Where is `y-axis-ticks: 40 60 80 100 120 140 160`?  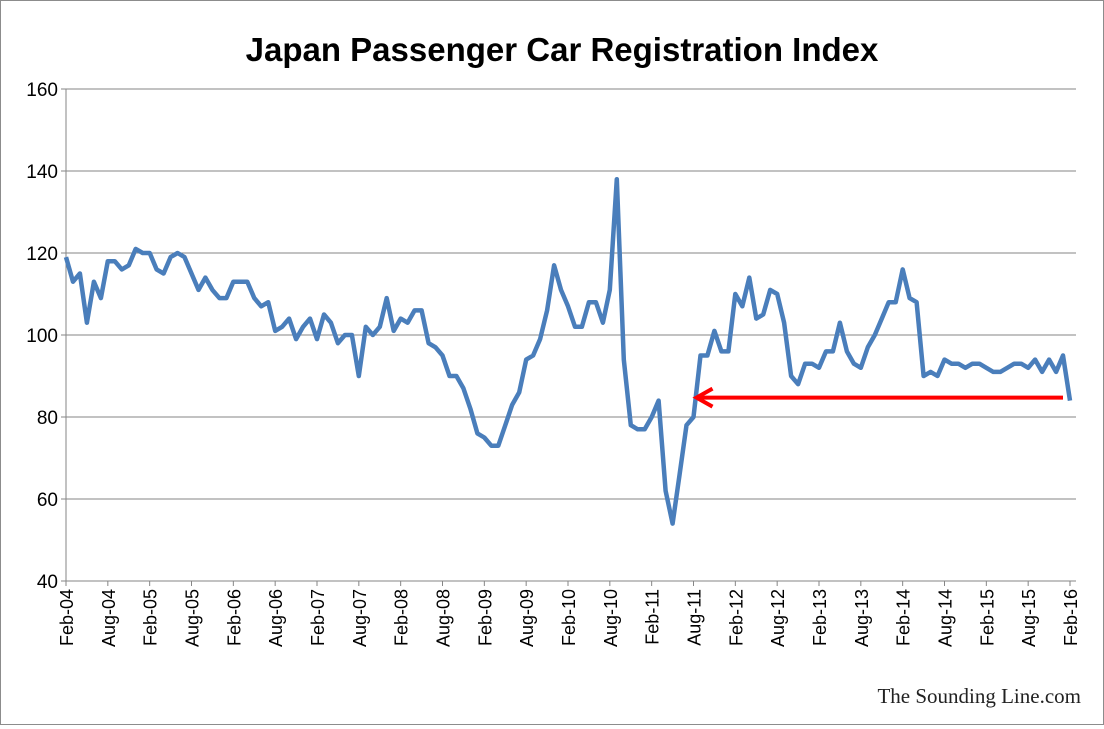 y-axis-ticks: 40 60 80 100 120 140 160 is located at coordinates (46, 336).